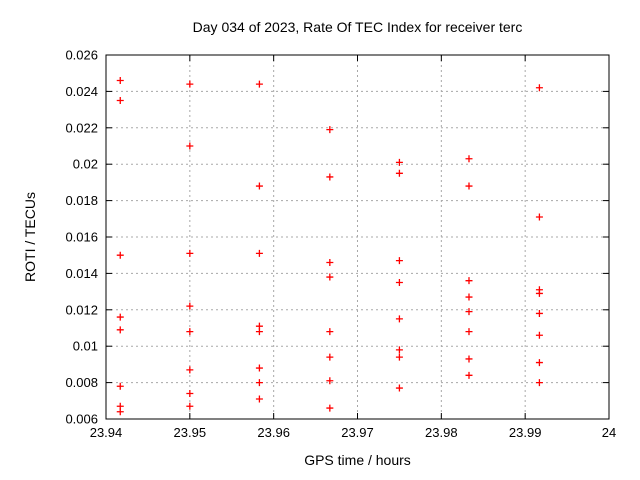 The height and width of the screenshot is (480, 640). What do you see at coordinates (81, 127) in the screenshot?
I see `y-tick-label: 0.022` at bounding box center [81, 127].